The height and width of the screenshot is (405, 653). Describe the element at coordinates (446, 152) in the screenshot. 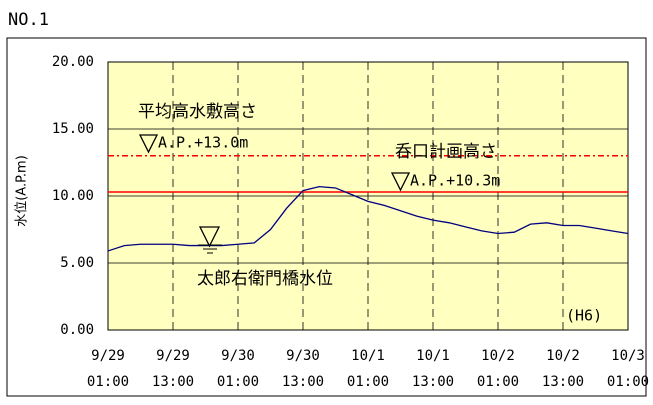

I see `reference-name: 呑口計画高さ` at that location.